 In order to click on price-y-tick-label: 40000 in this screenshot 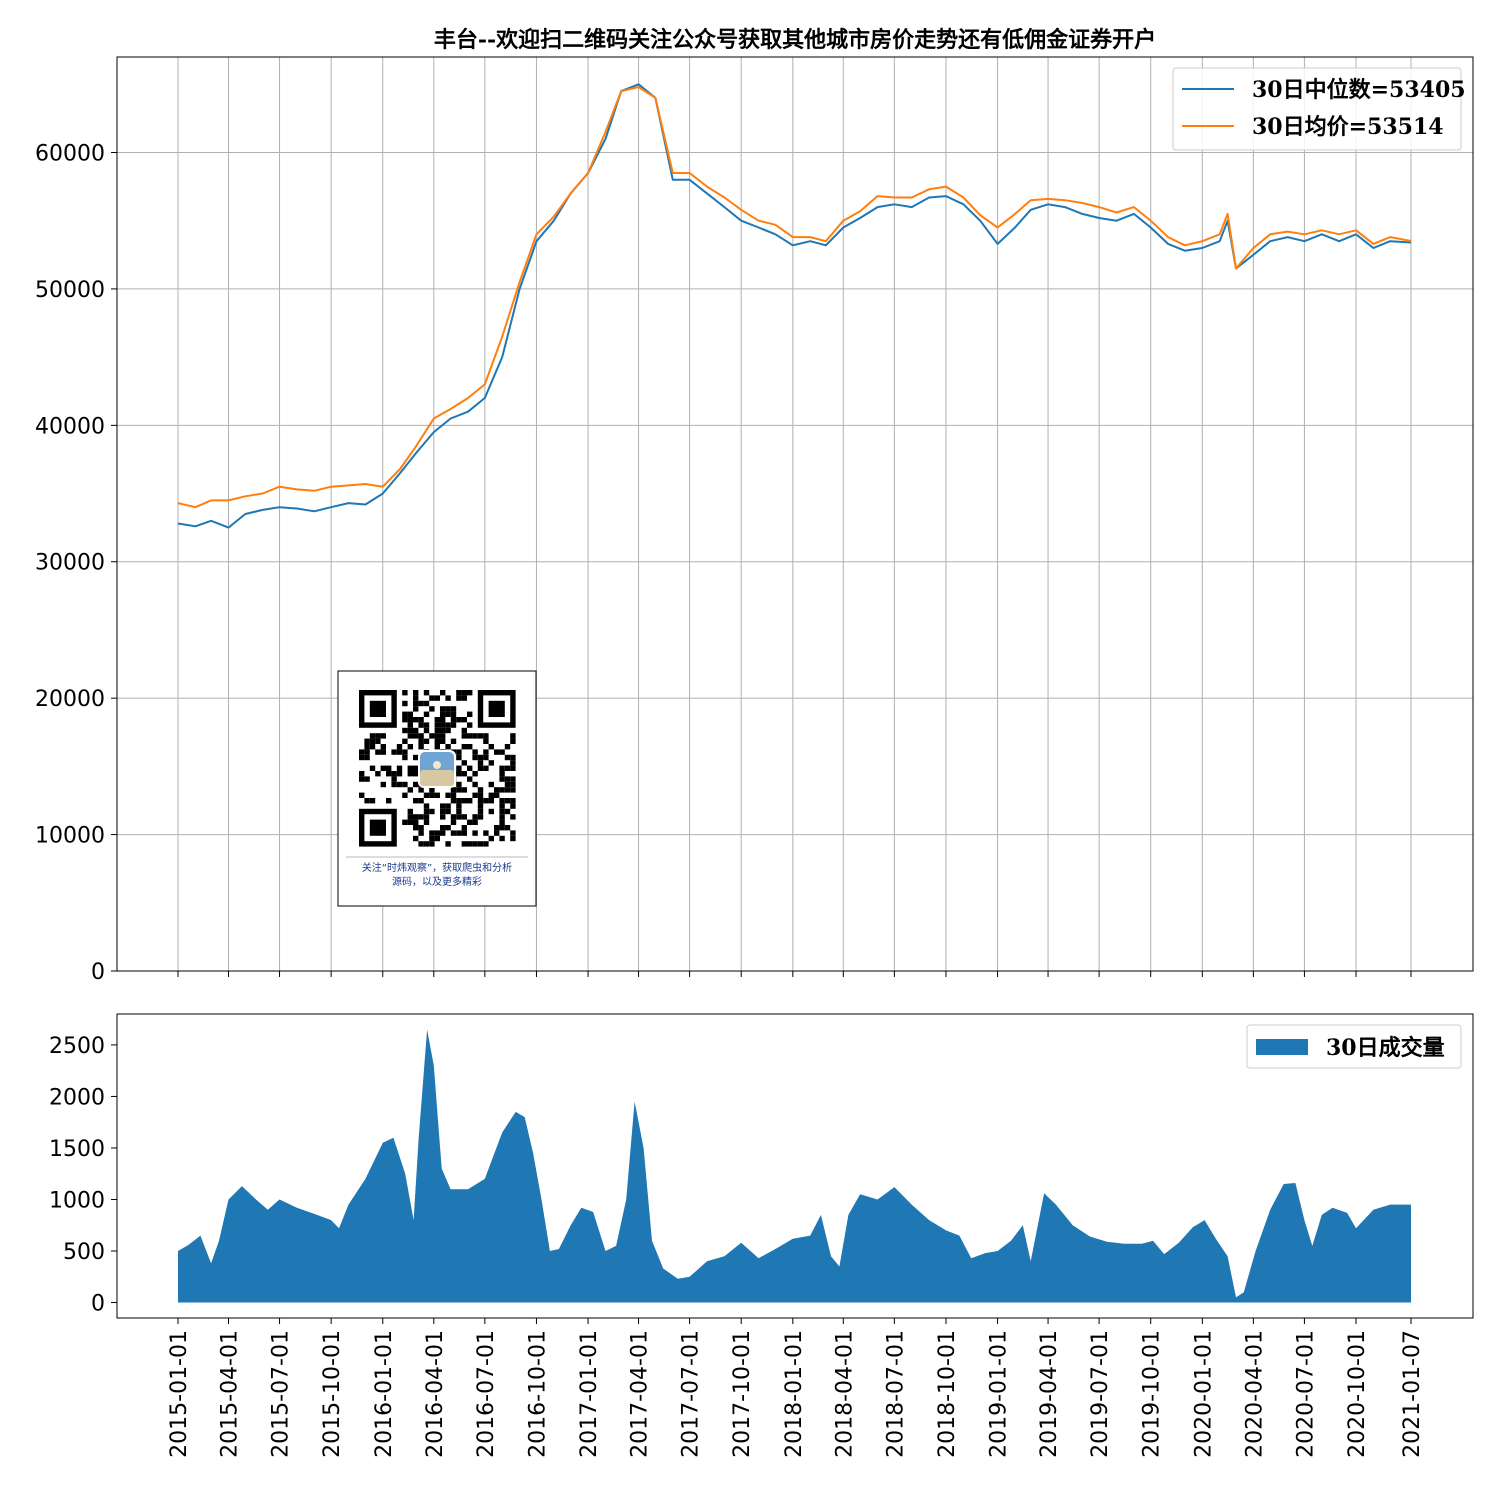, I will do `click(70, 426)`.